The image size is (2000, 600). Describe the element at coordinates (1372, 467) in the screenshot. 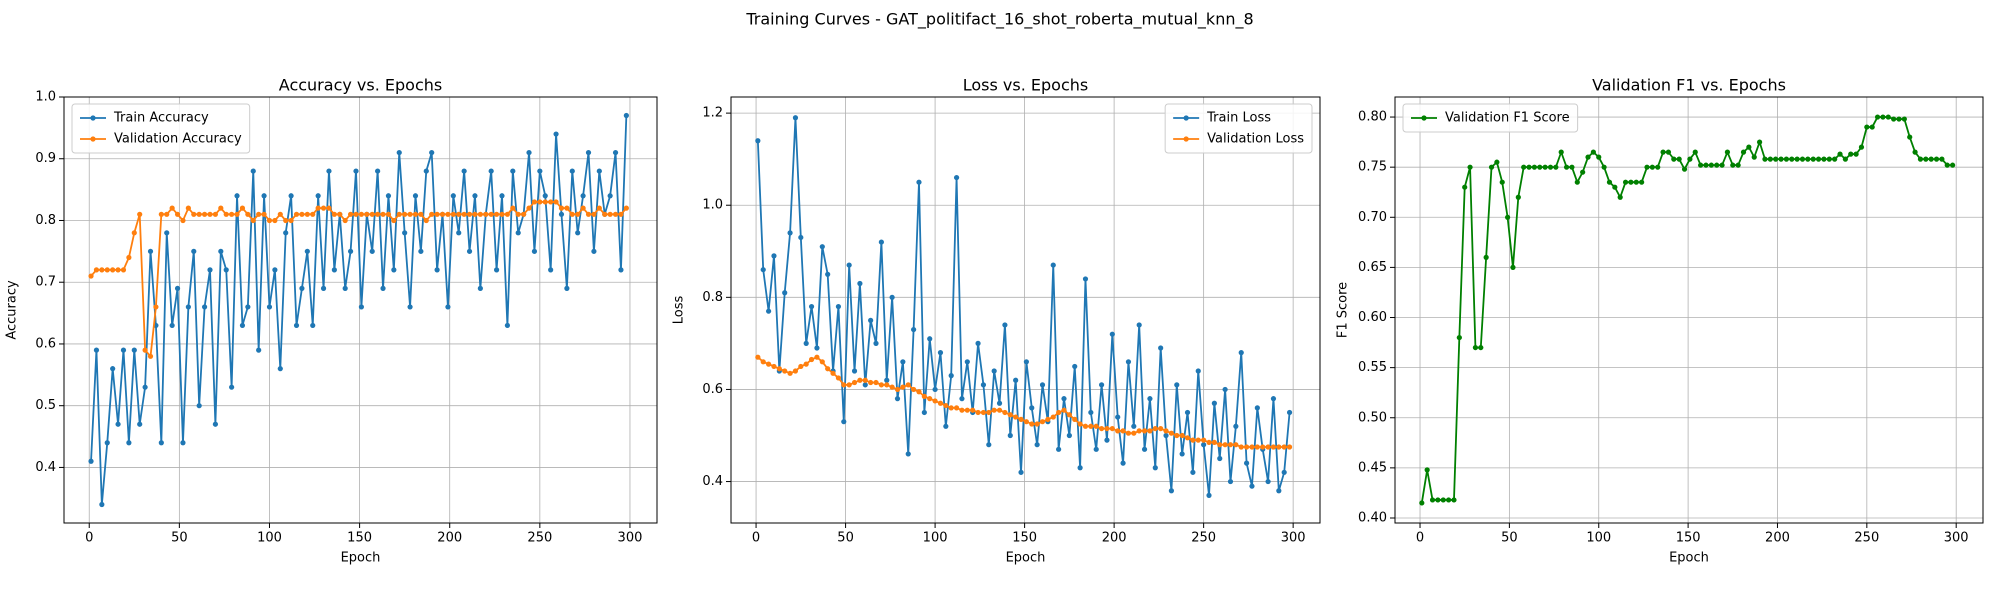

I see `y-tick-label: 0.45` at that location.